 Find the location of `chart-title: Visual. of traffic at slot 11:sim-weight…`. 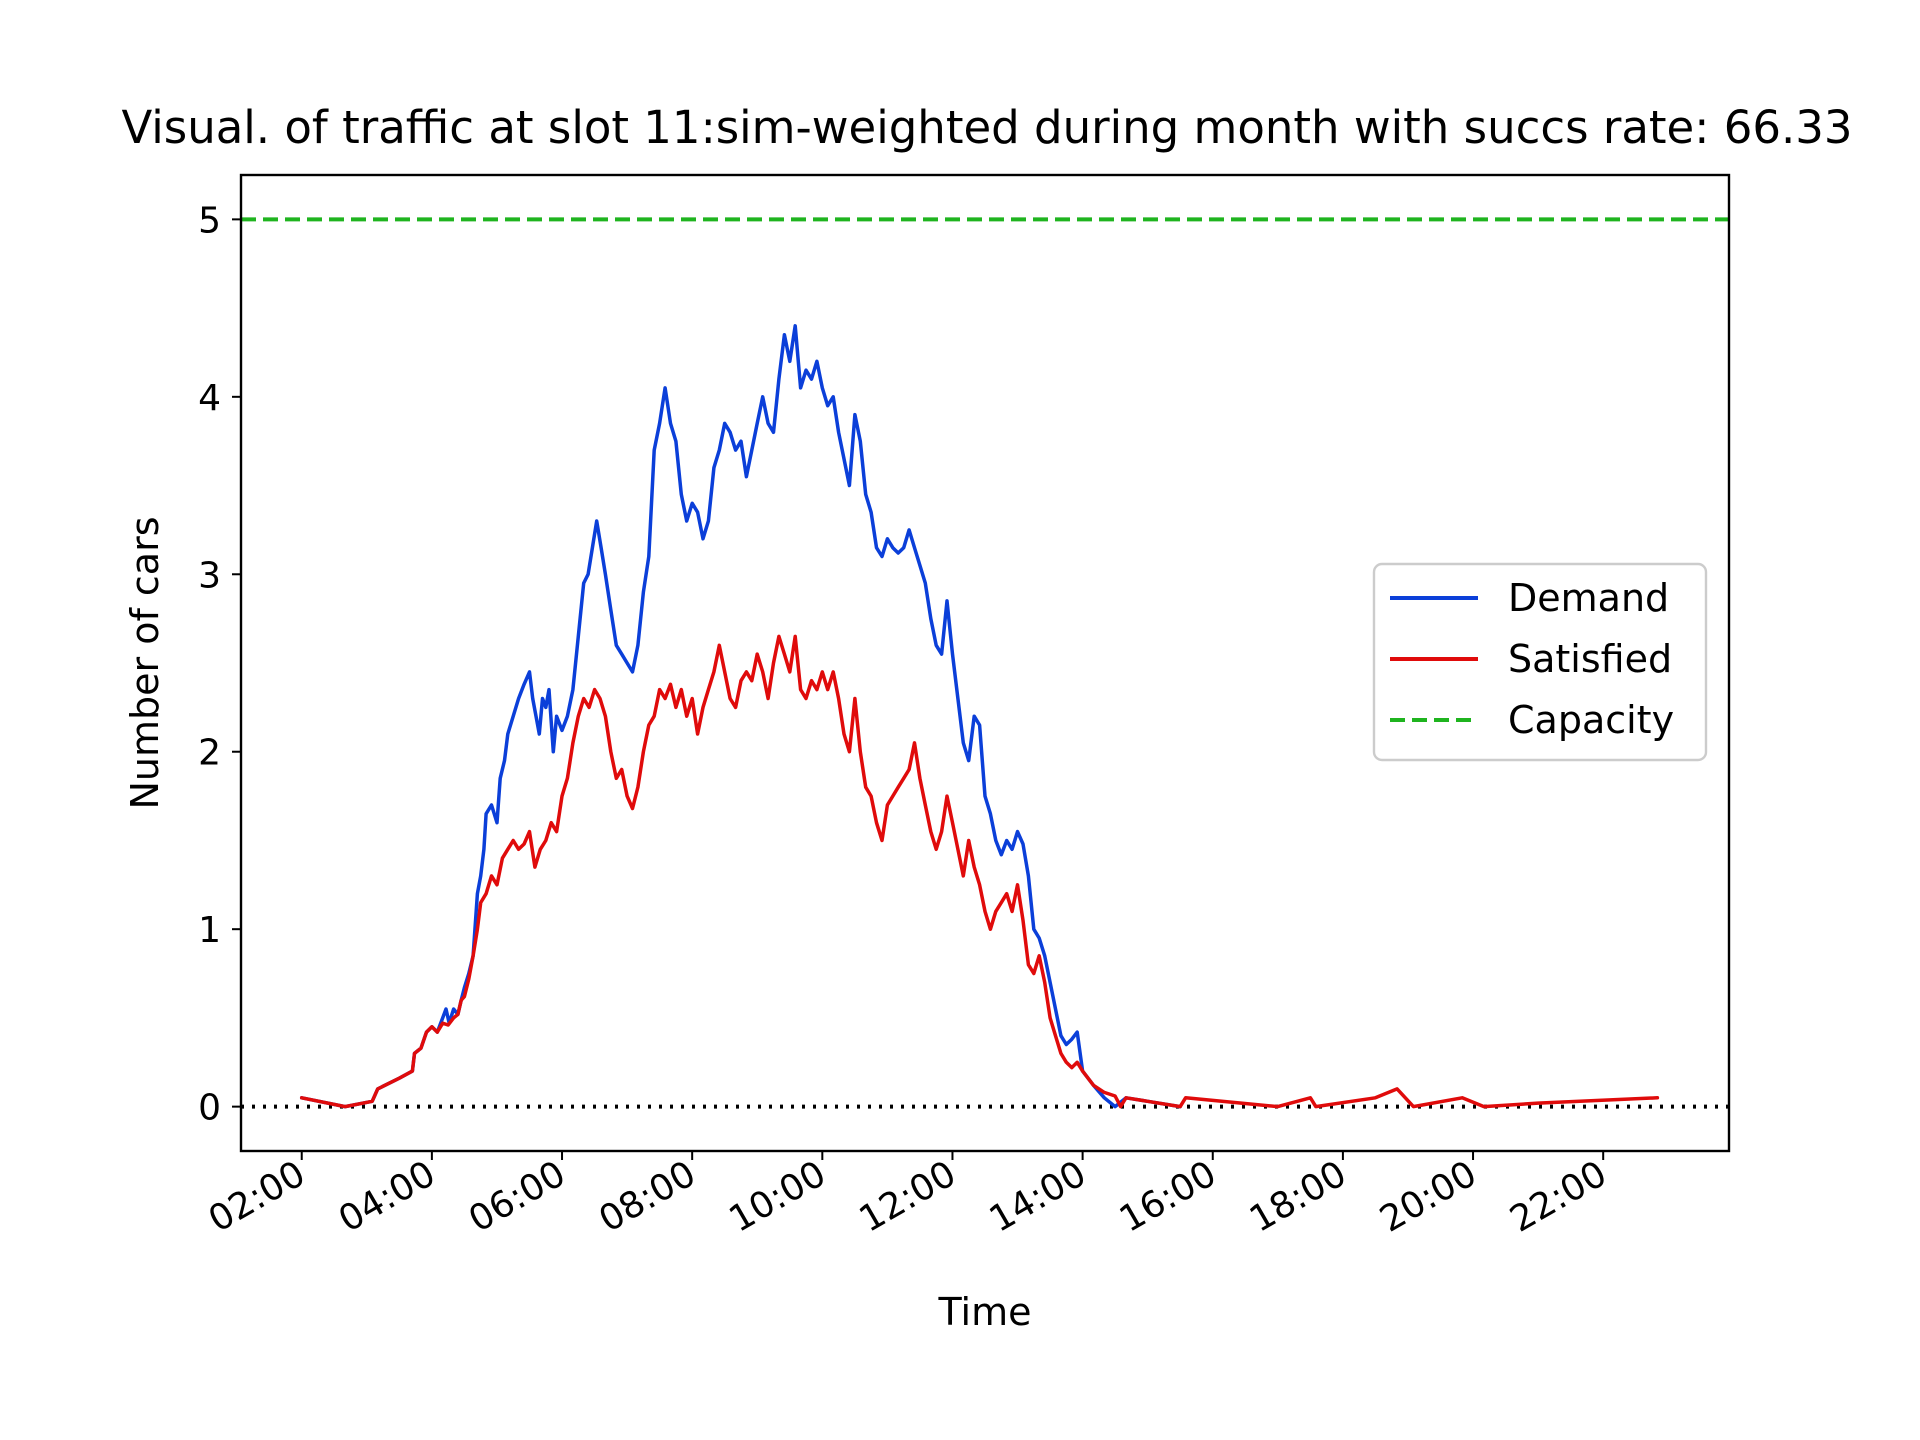

chart-title: Visual. of traffic at slot 11:sim-weight… is located at coordinates (986, 127).